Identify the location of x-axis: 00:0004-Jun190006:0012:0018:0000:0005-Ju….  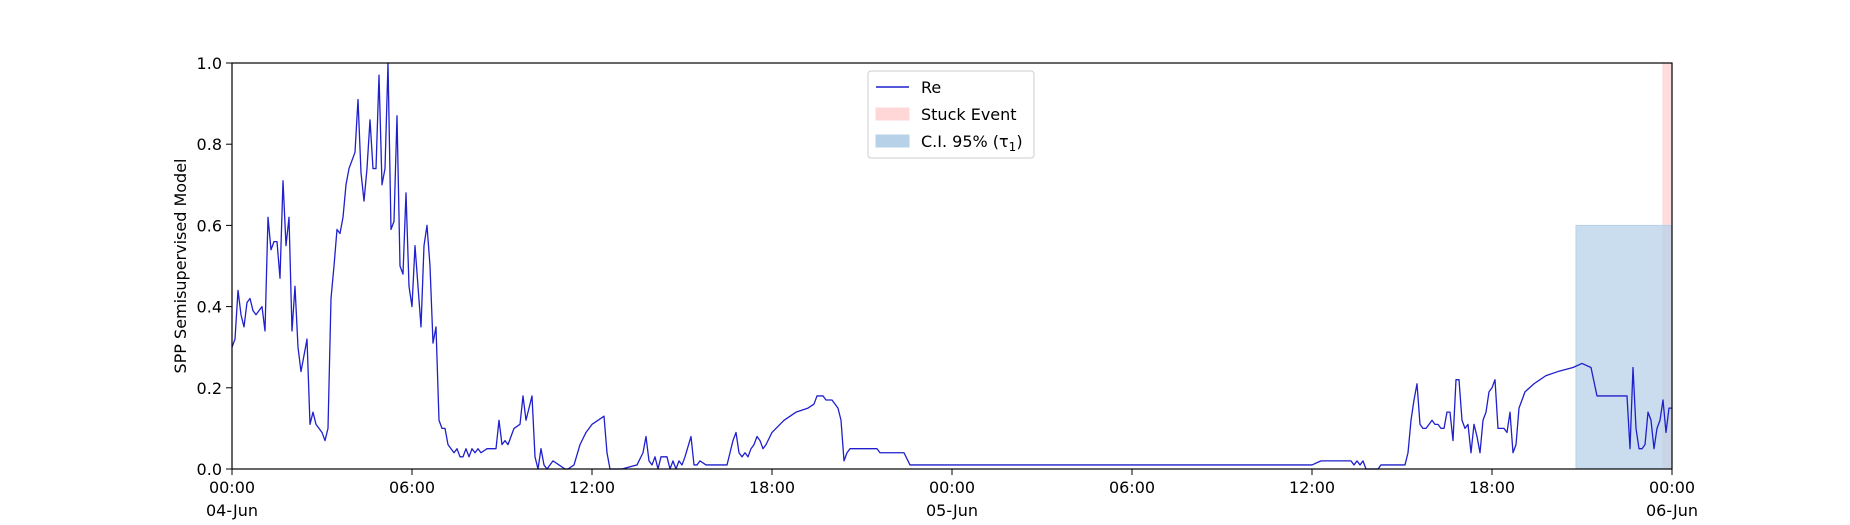
(952, 497).